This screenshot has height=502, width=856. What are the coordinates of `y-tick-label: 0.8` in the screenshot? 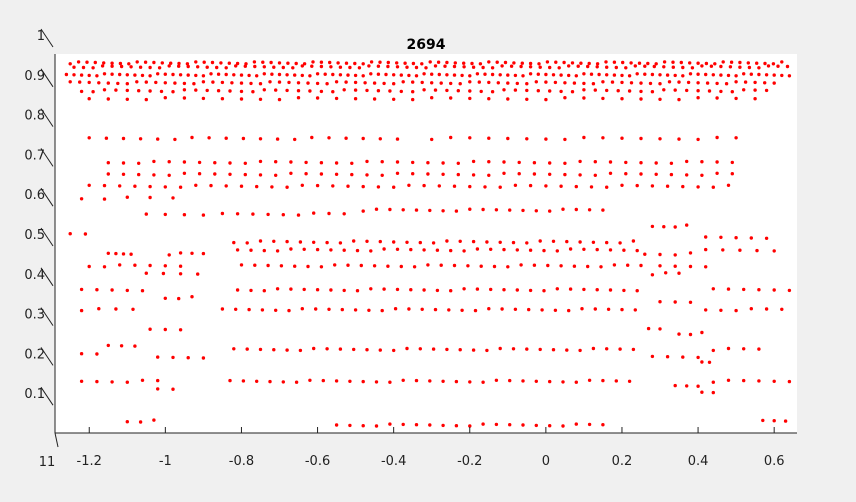 It's located at (34, 116).